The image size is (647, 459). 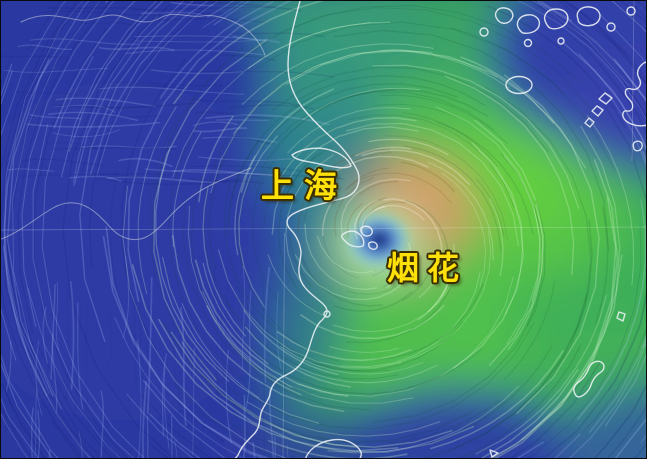 I want to click on island-zhoushan-c, so click(x=372, y=245).